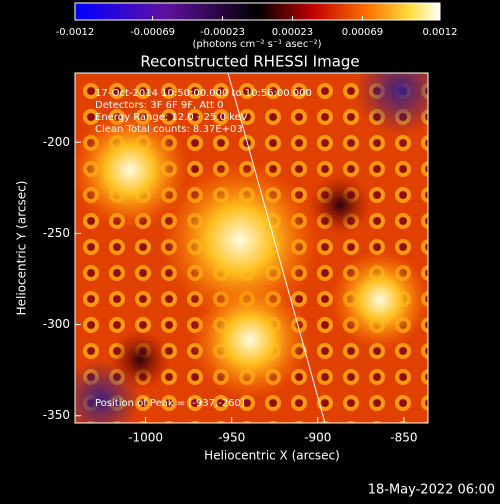  I want to click on annotation: Energy Range: 12.0 - 25.0 keV, so click(171, 117).